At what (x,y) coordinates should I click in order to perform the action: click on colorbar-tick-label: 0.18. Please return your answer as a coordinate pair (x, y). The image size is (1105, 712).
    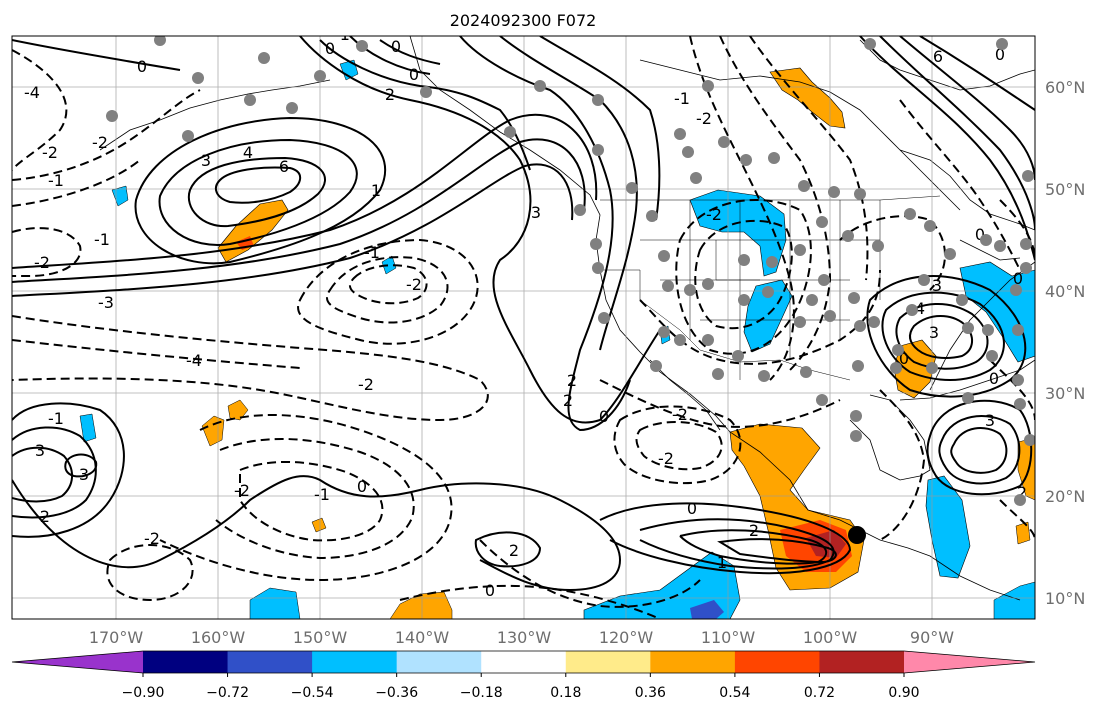
    Looking at the image, I should click on (565, 693).